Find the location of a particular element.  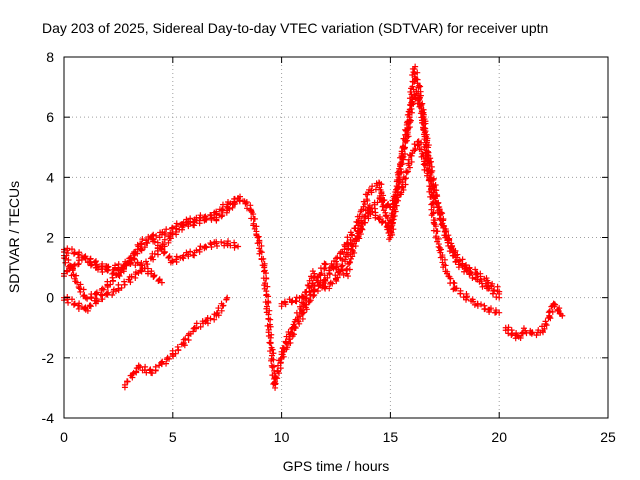

series-track-d is located at coordinates (151, 254).